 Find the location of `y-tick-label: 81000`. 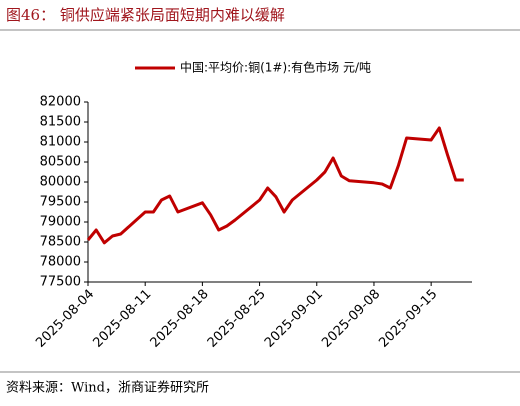

y-tick-label: 81000 is located at coordinates (60, 142).